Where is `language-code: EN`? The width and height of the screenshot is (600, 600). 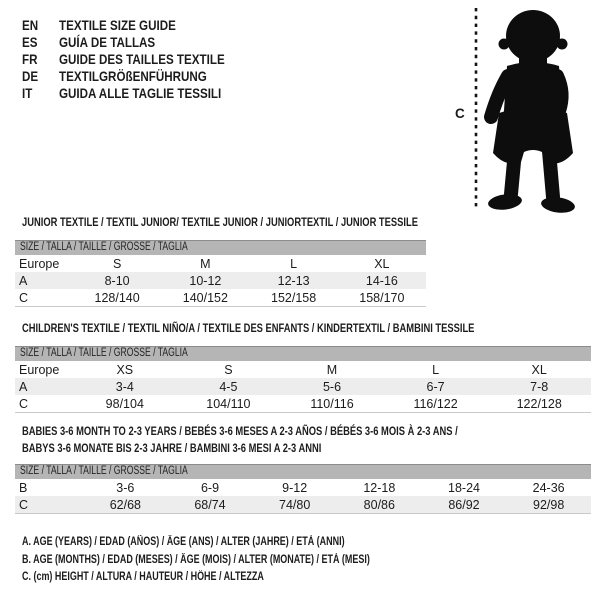 language-code: EN is located at coordinates (30, 24).